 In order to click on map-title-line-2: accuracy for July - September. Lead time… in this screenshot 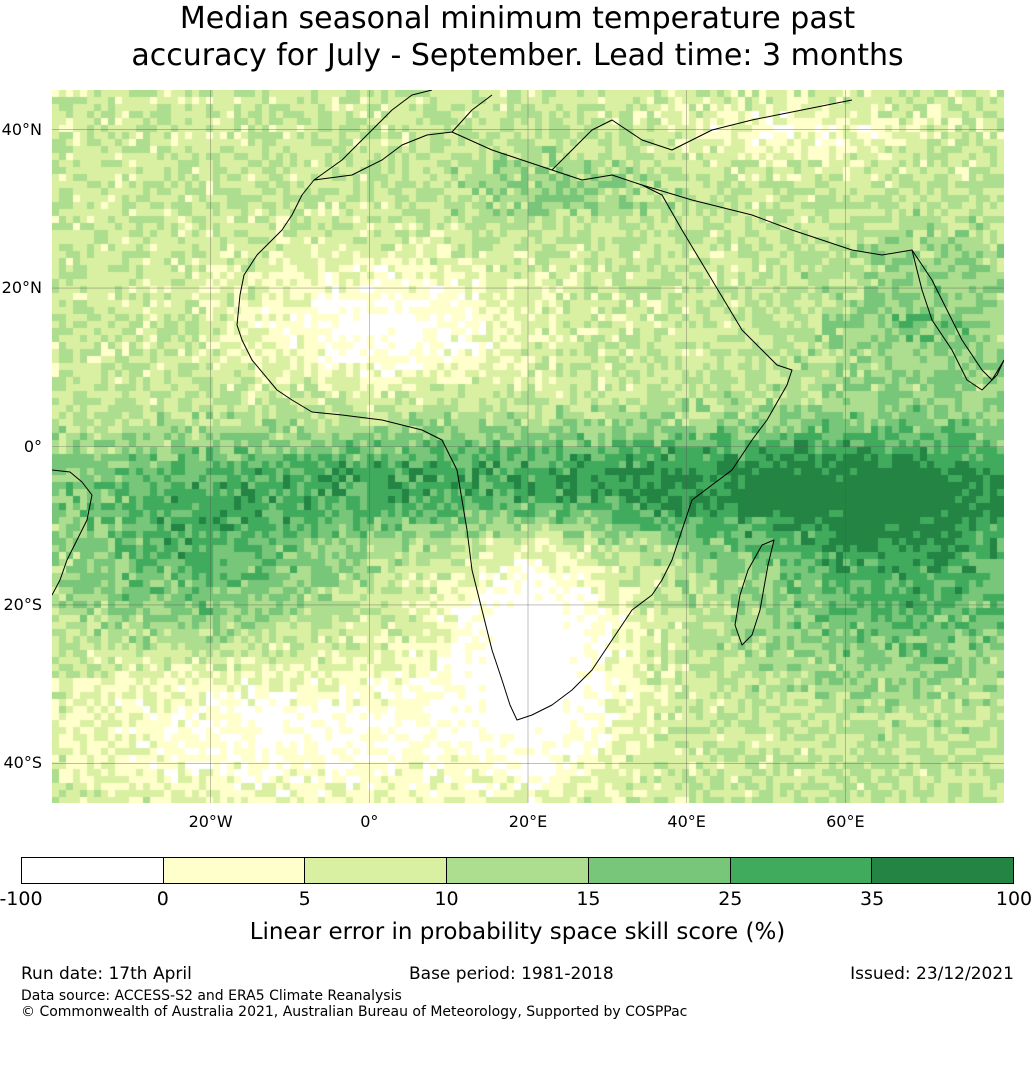, I will do `click(517, 55)`.